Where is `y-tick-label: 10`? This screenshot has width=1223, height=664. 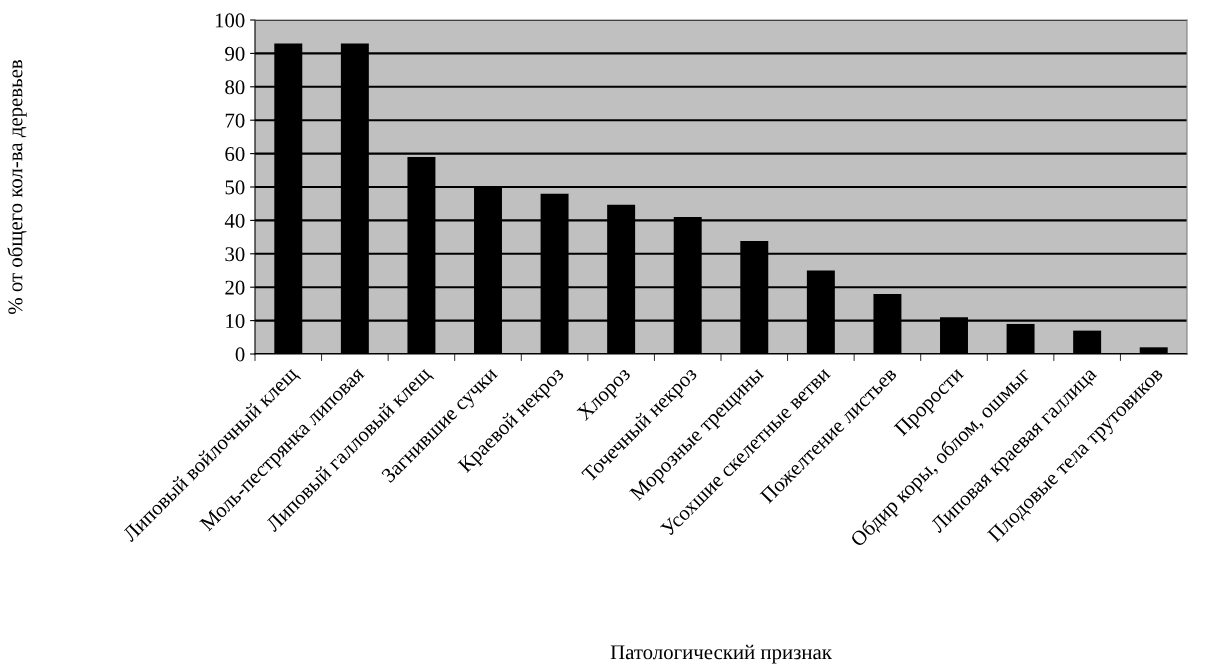
y-tick-label: 10 is located at coordinates (235, 321).